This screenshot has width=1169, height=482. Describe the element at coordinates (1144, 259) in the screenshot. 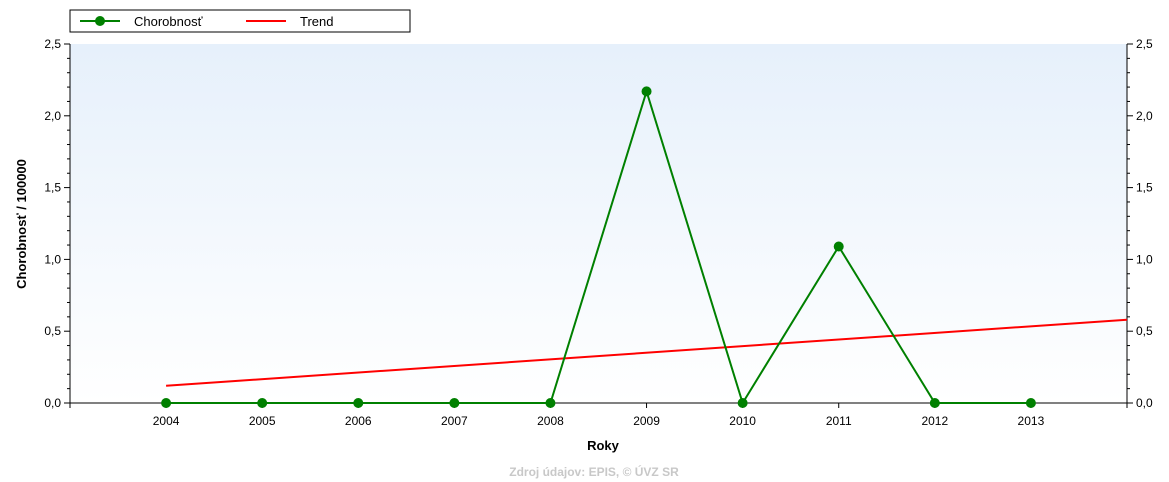

I see `y-tick-label-right: 1,0` at that location.